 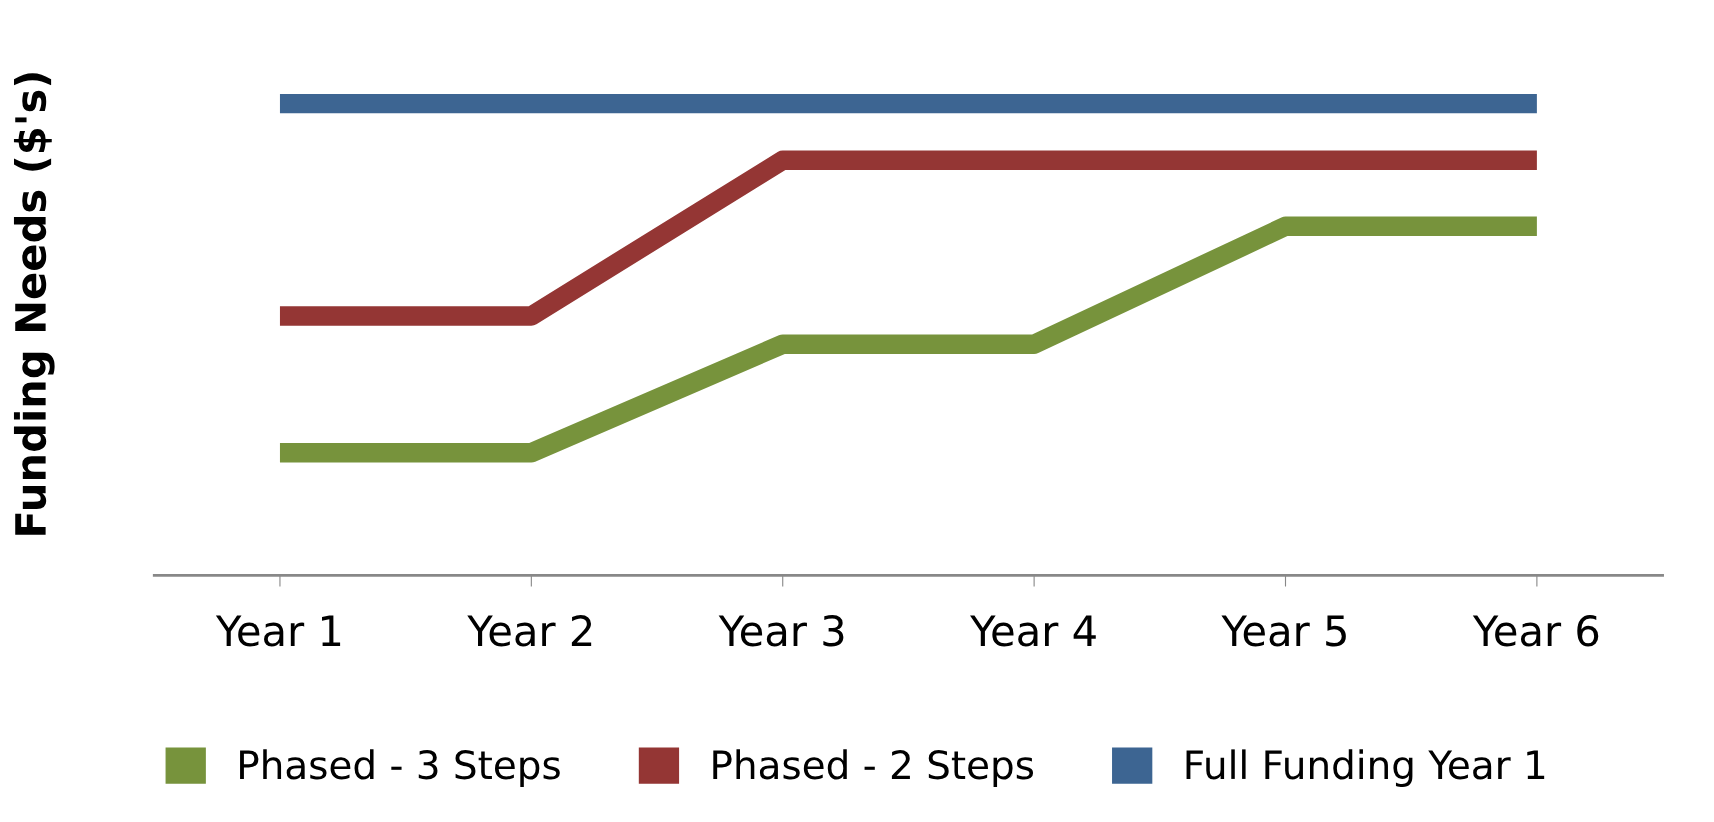 I want to click on legend-label: Full Funding Year 1, so click(x=1365, y=768).